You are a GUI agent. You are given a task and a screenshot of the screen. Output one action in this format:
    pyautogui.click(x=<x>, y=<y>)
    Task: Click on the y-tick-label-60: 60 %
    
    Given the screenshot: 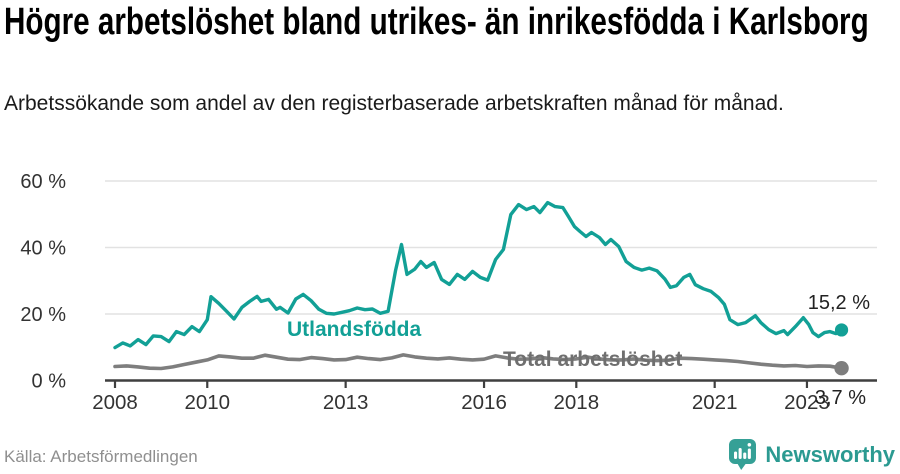 What is the action you would take?
    pyautogui.click(x=43, y=182)
    